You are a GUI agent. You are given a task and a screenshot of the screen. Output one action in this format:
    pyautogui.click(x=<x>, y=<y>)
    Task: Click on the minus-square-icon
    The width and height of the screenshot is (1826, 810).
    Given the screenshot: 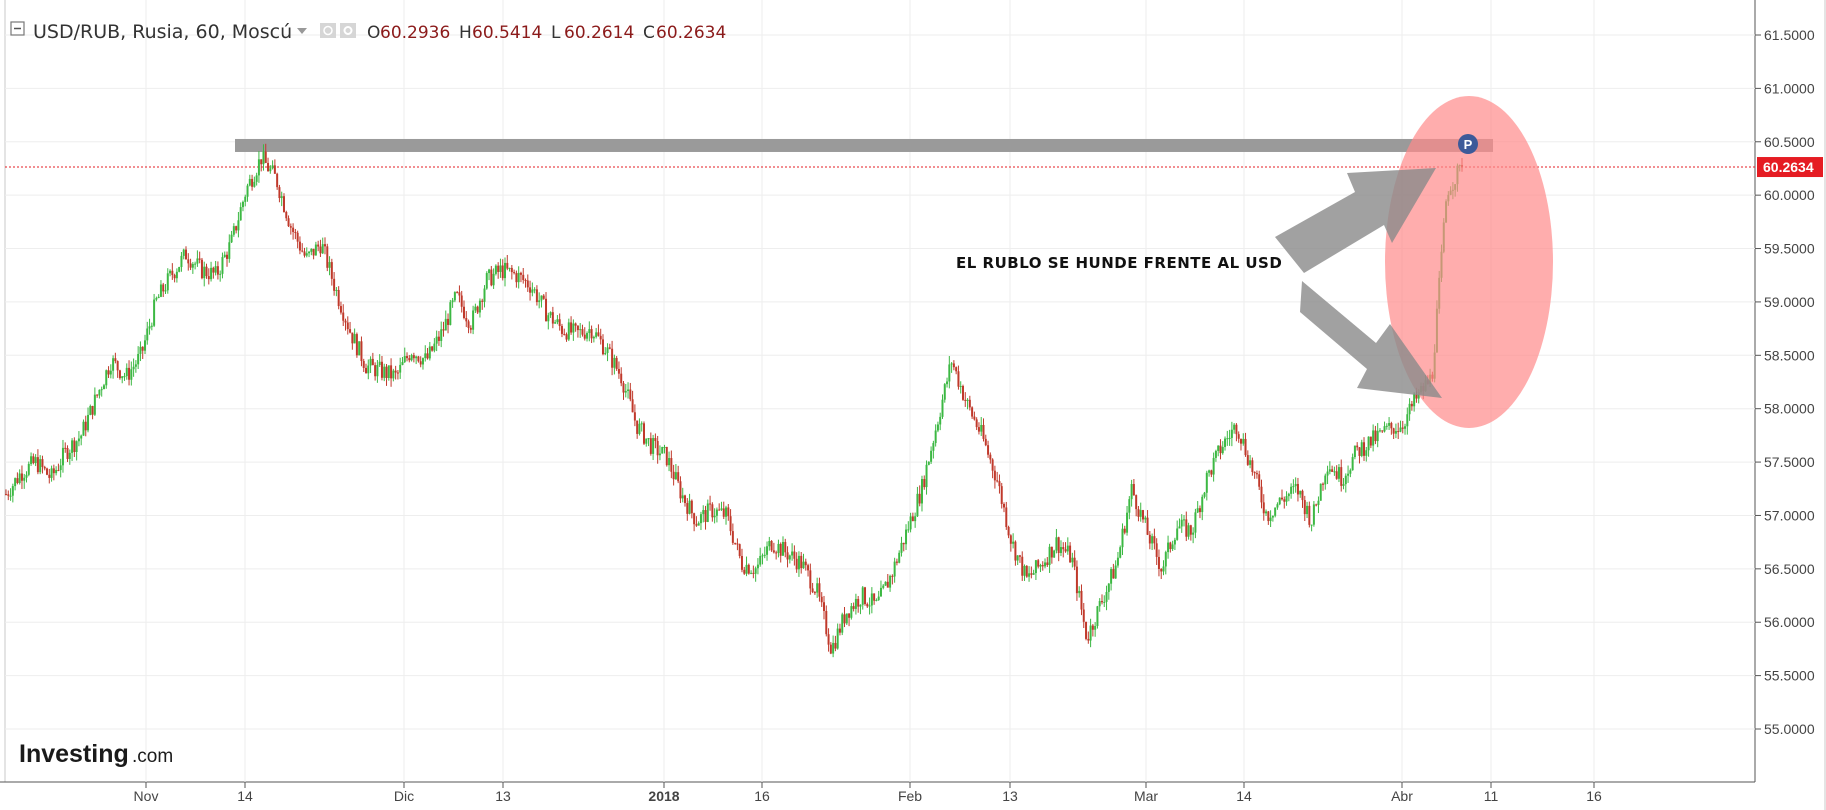 What is the action you would take?
    pyautogui.click(x=17, y=28)
    